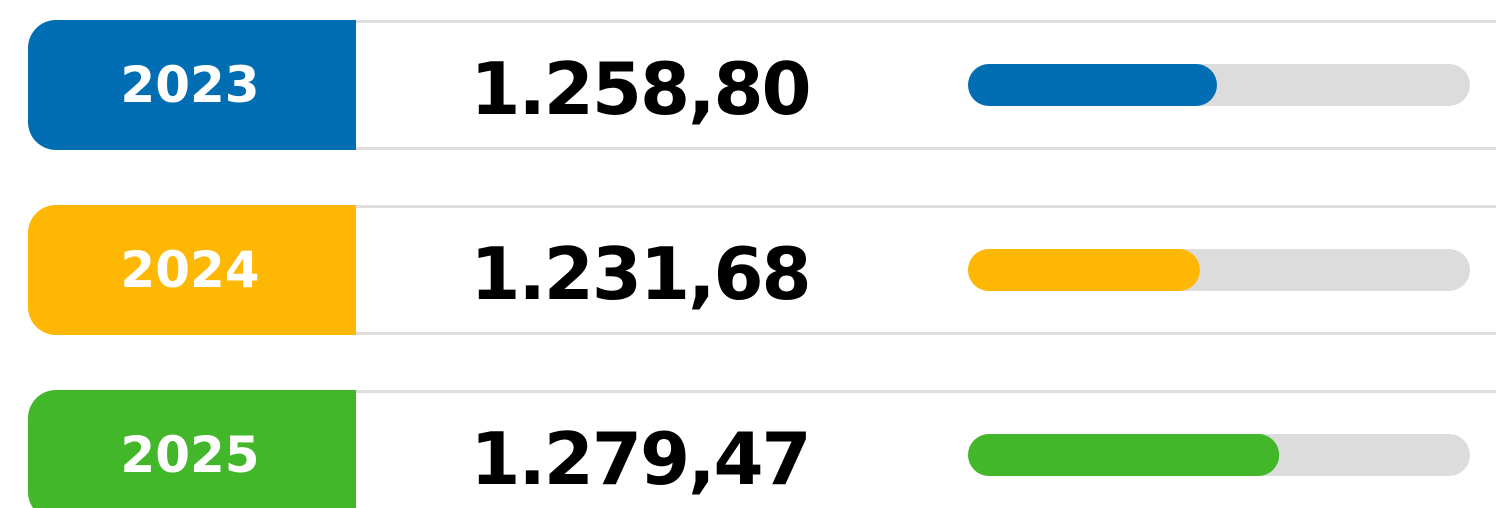 This screenshot has height=508, width=1496. I want to click on year-label: 2025, so click(189, 455).